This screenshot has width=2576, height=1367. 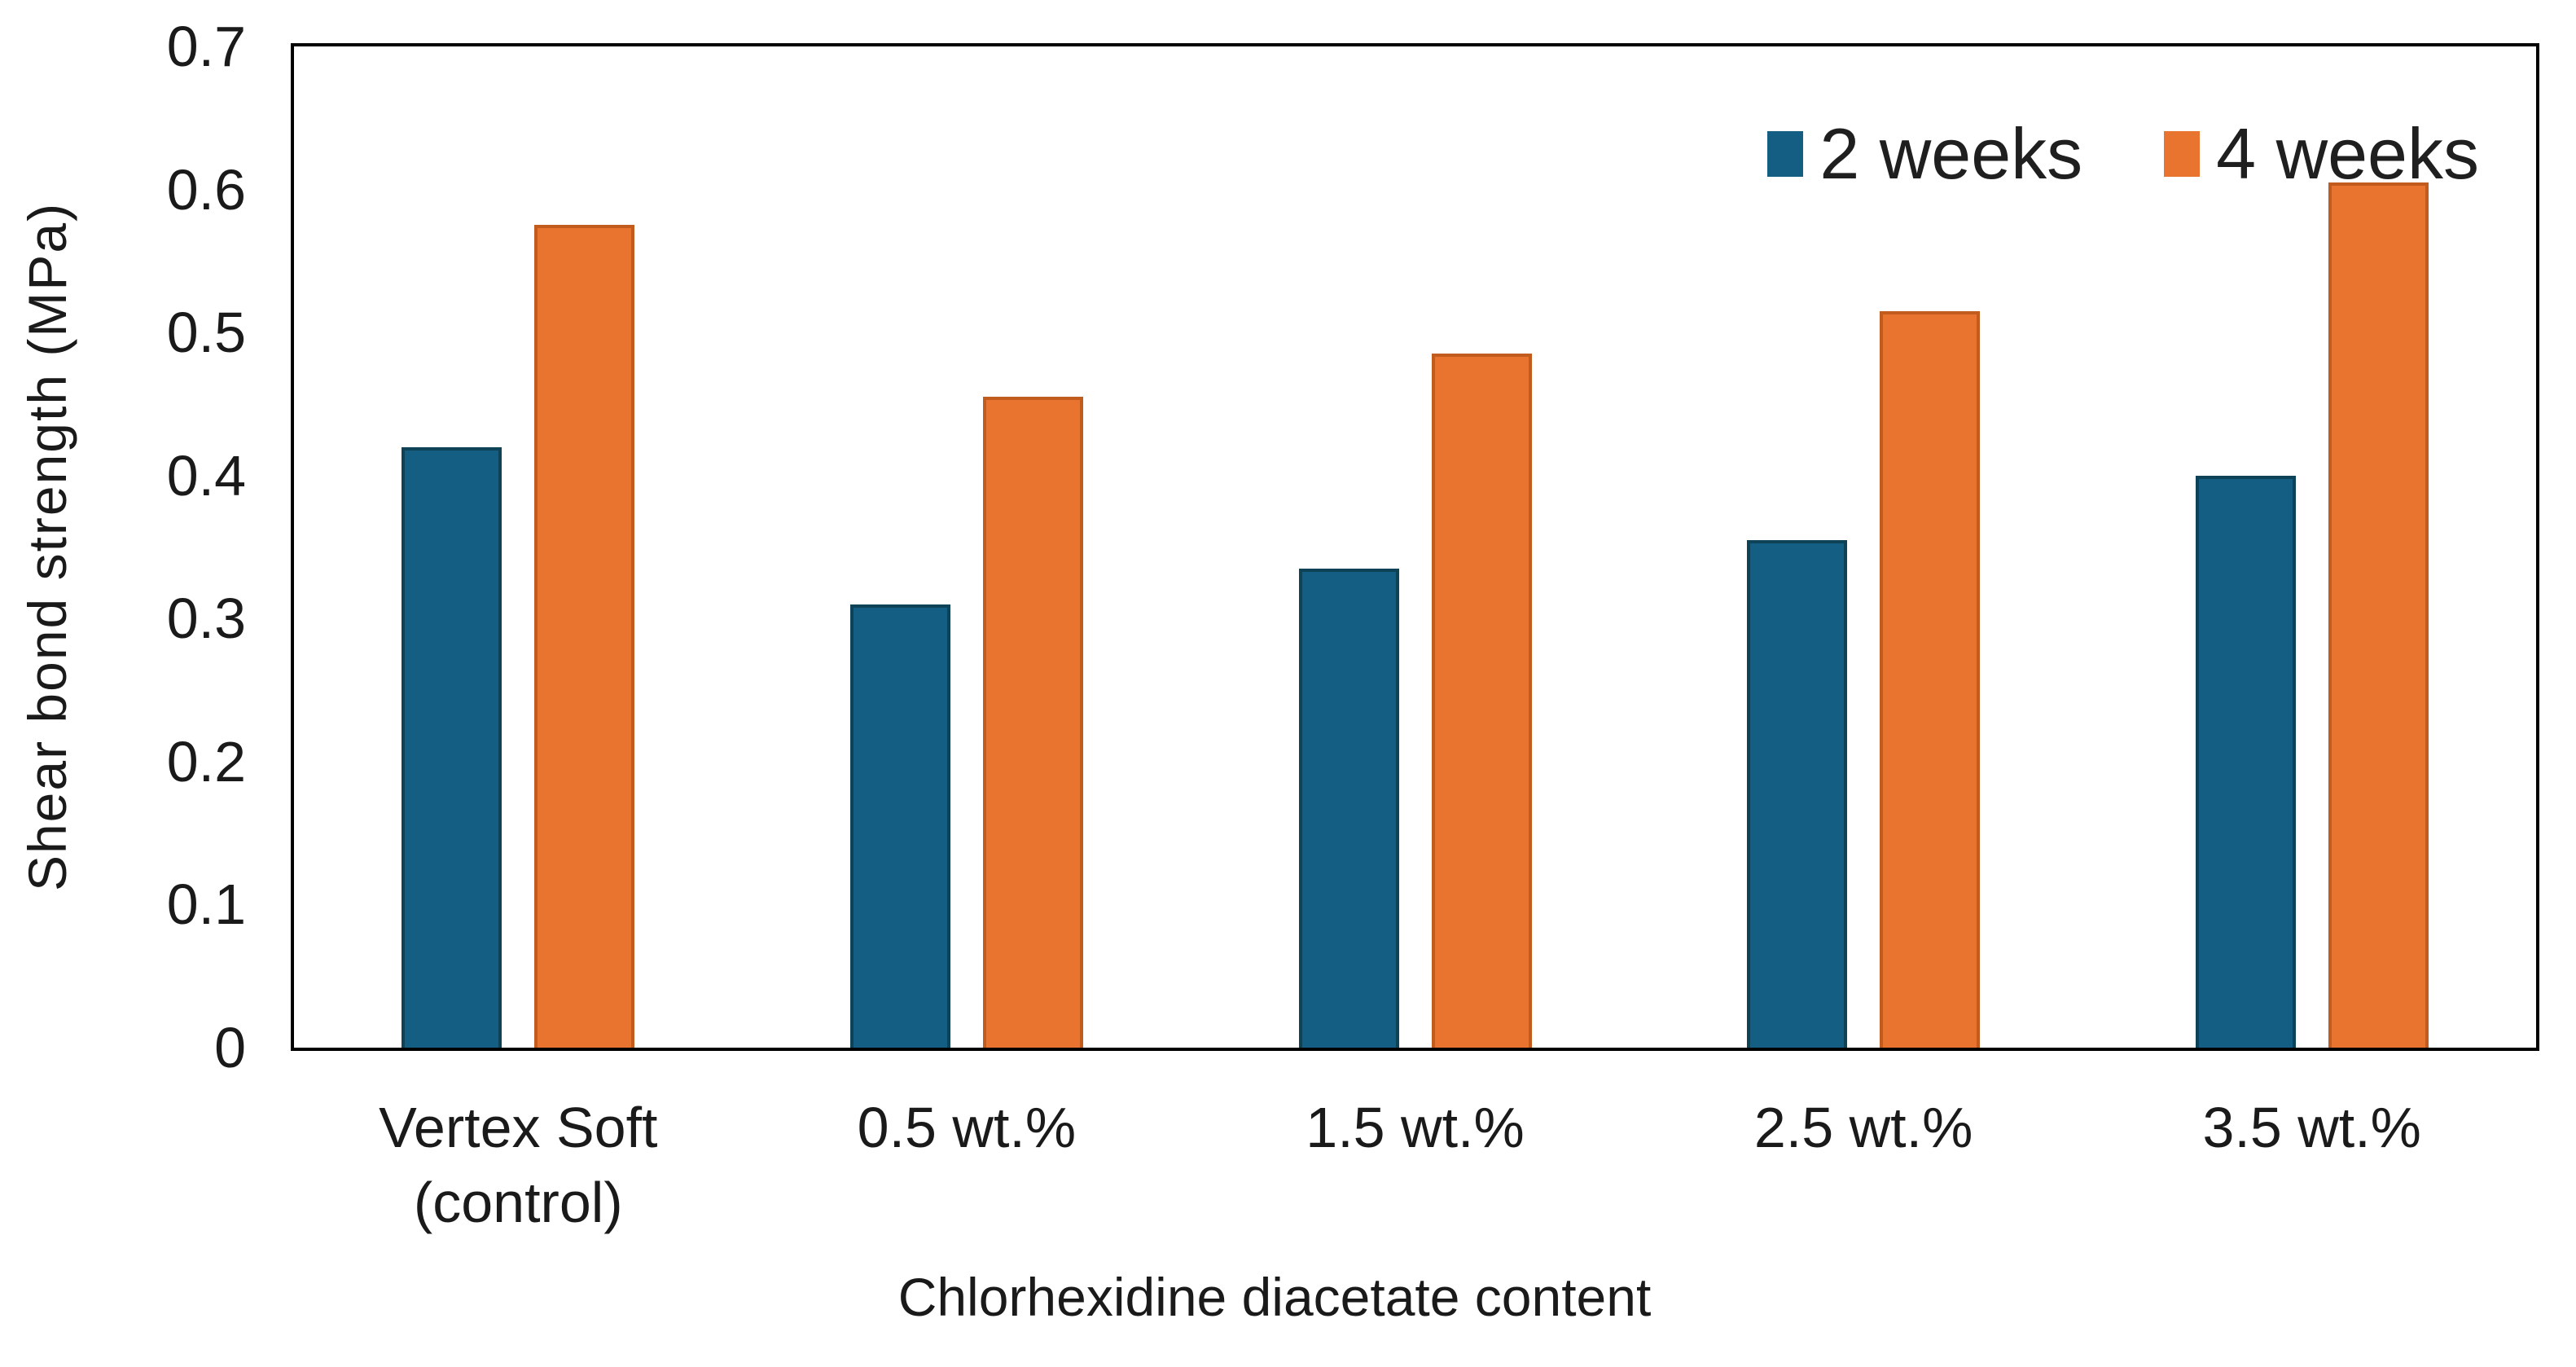 I want to click on y-tick-label: 0.1, so click(x=206, y=905).